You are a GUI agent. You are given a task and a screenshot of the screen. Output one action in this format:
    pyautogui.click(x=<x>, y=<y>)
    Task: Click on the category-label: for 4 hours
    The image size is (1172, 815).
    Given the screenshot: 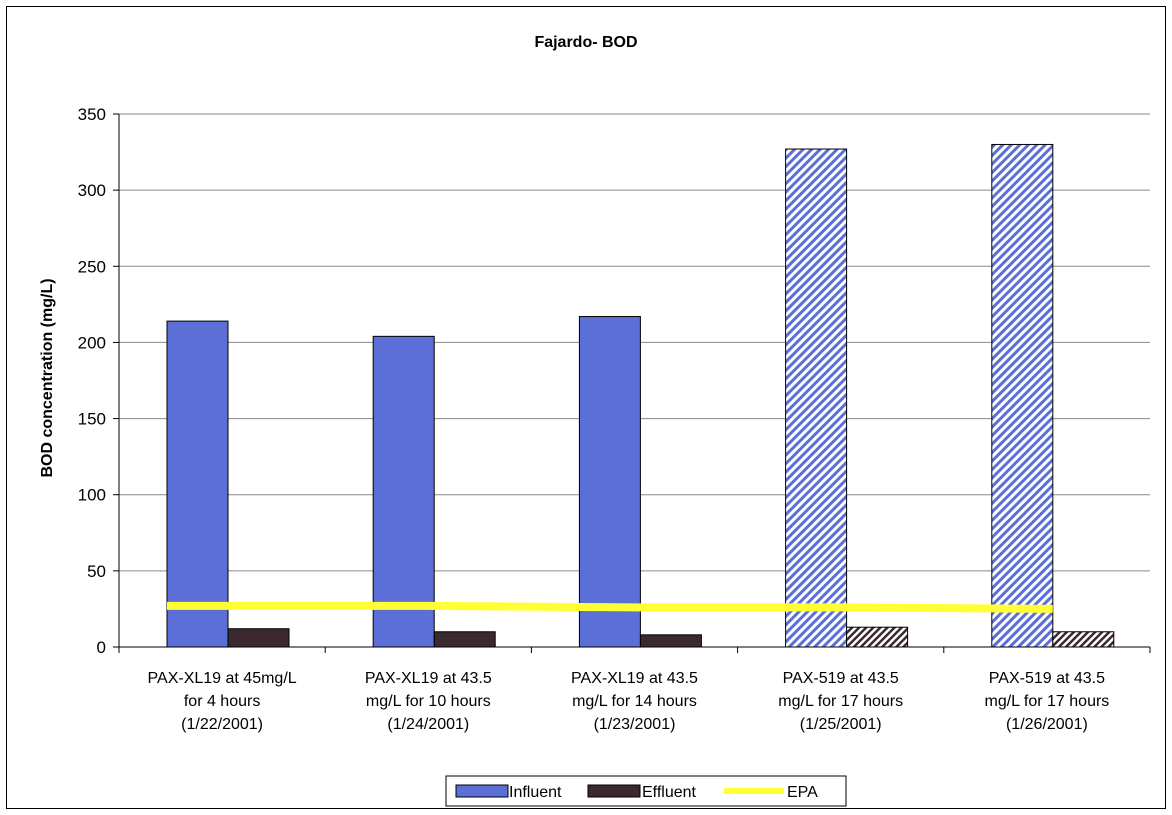 What is the action you would take?
    pyautogui.click(x=222, y=701)
    